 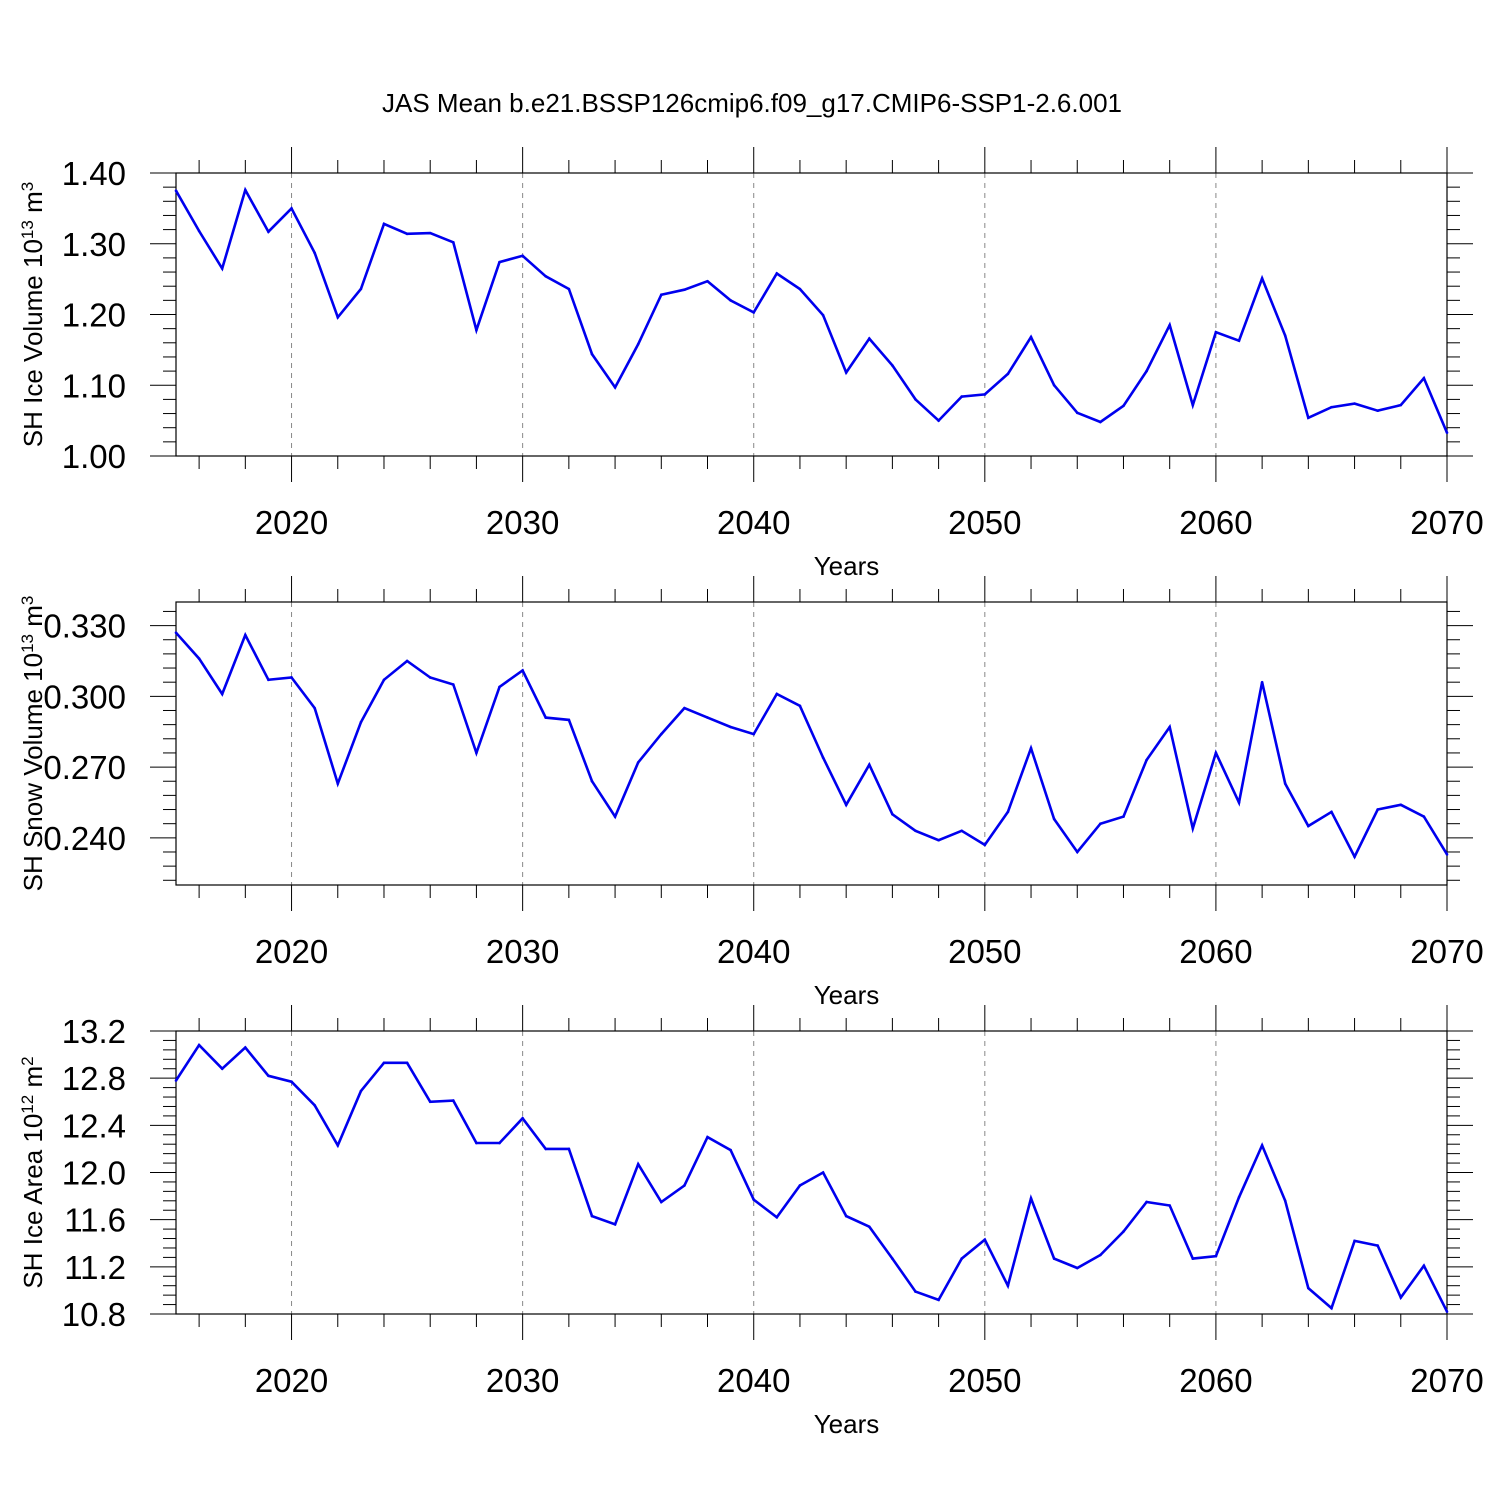 I want to click on y-tick-label: 0.330, so click(x=84, y=626).